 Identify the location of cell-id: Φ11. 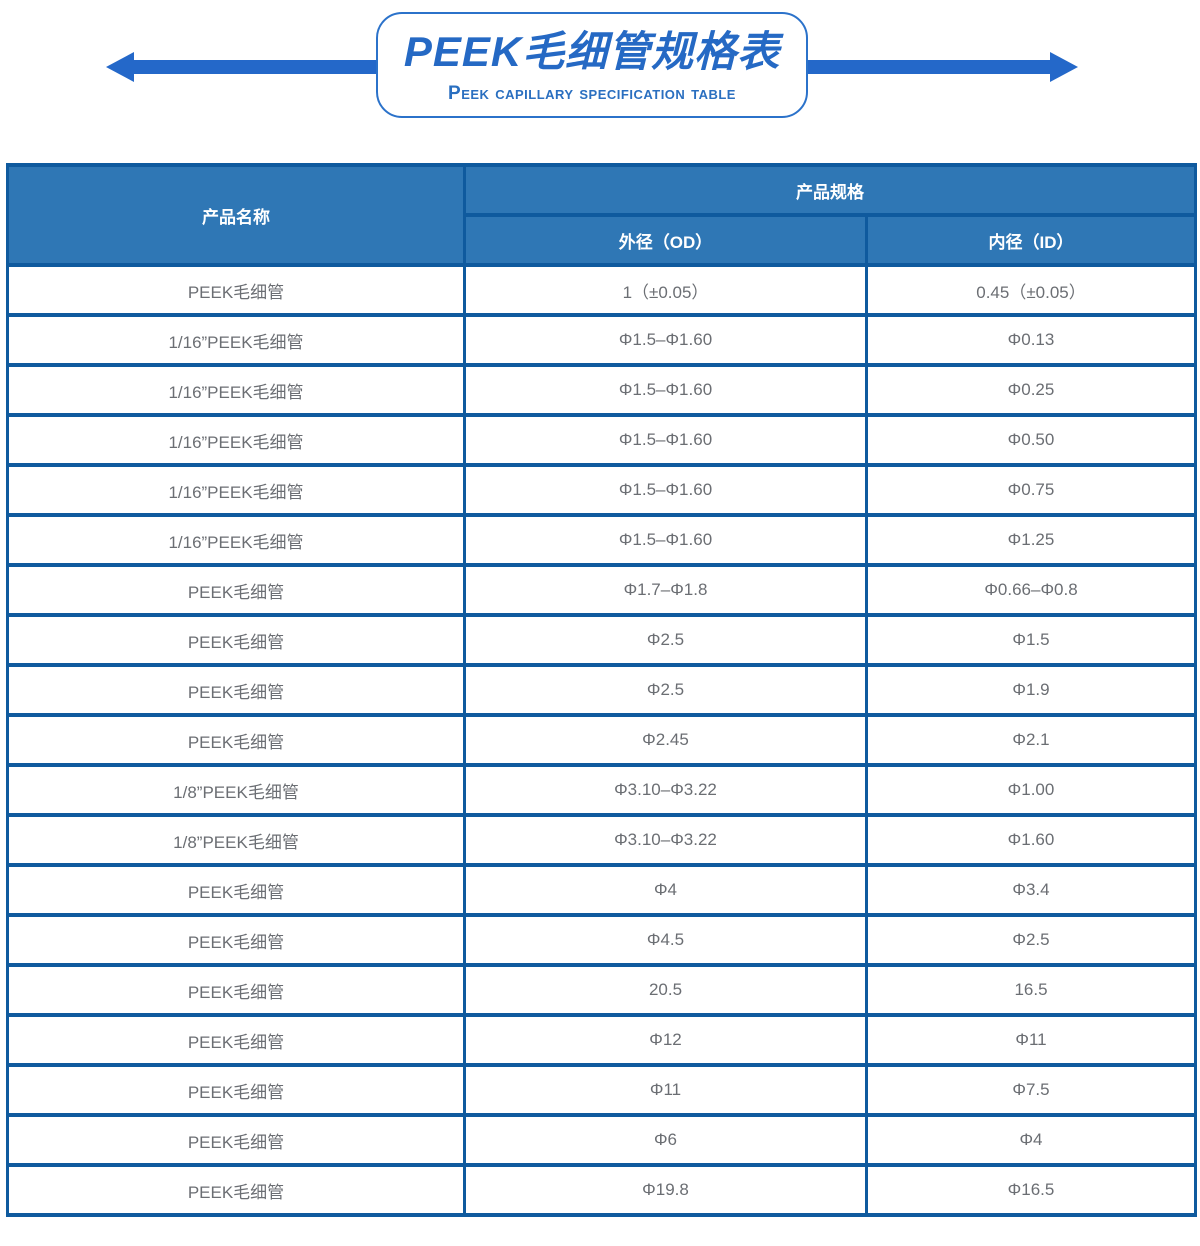
(1031, 1040).